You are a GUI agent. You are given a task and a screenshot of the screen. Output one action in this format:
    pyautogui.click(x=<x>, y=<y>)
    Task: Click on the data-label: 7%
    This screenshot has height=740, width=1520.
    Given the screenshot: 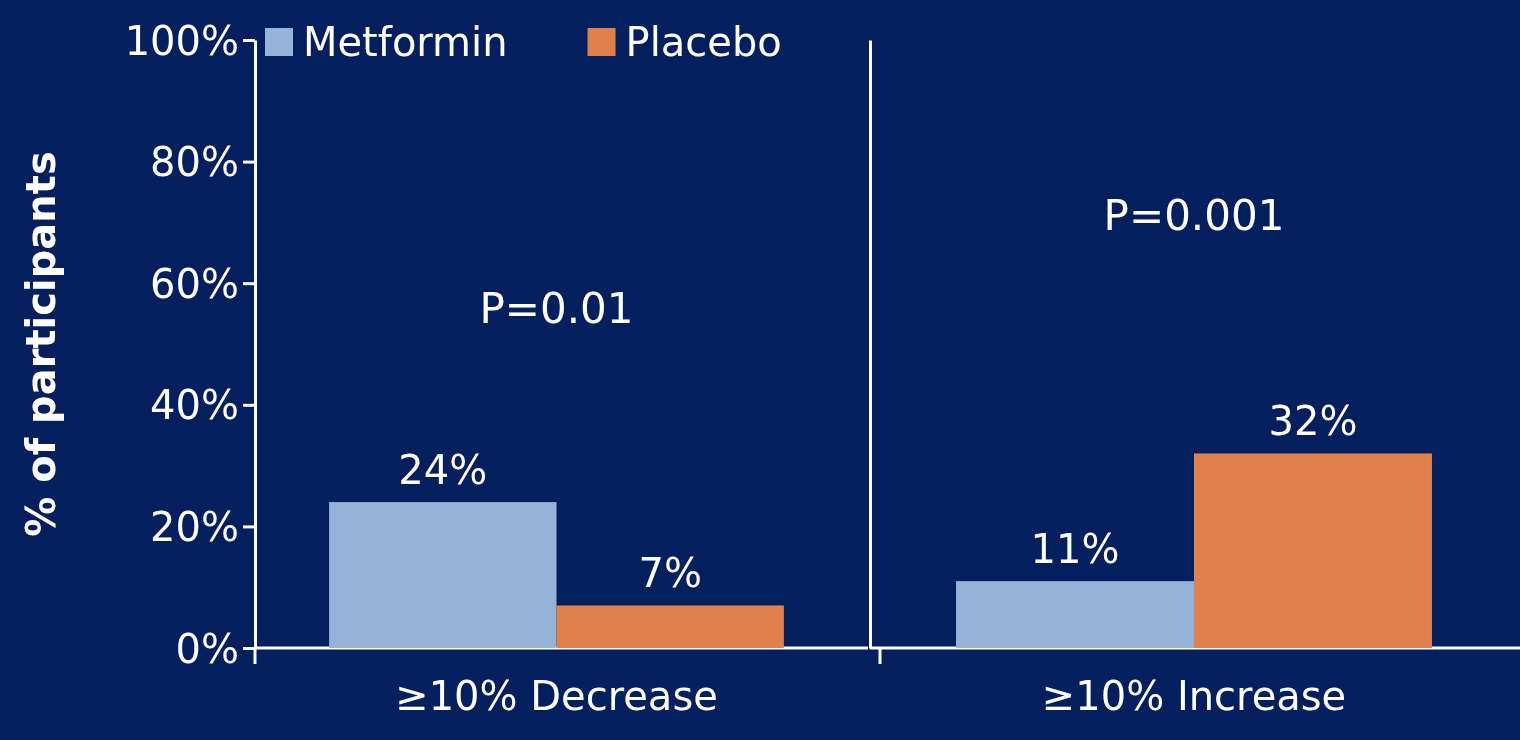 What is the action you would take?
    pyautogui.click(x=670, y=573)
    